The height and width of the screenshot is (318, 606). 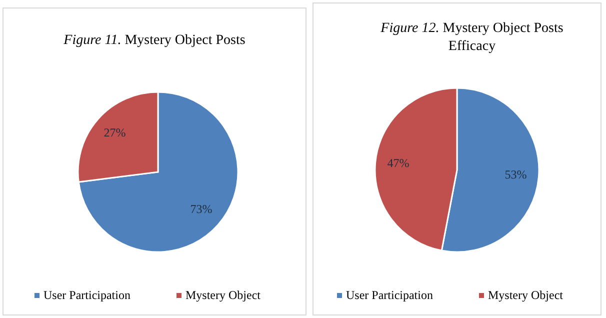 I want to click on pie-slice, so click(x=158, y=172).